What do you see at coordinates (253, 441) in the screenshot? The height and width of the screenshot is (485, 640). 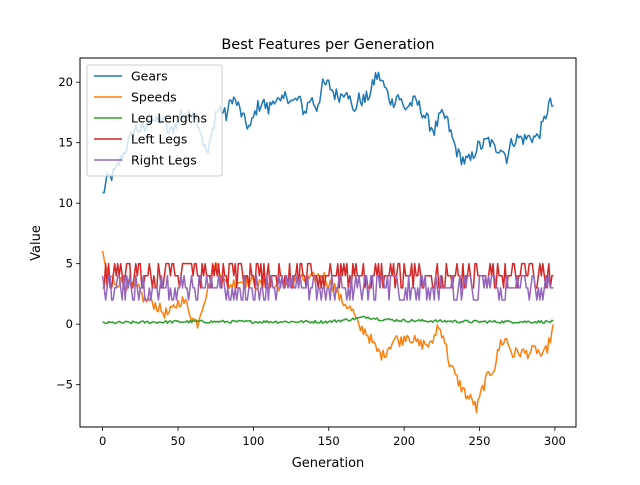 I see `x-tick-label: 100` at bounding box center [253, 441].